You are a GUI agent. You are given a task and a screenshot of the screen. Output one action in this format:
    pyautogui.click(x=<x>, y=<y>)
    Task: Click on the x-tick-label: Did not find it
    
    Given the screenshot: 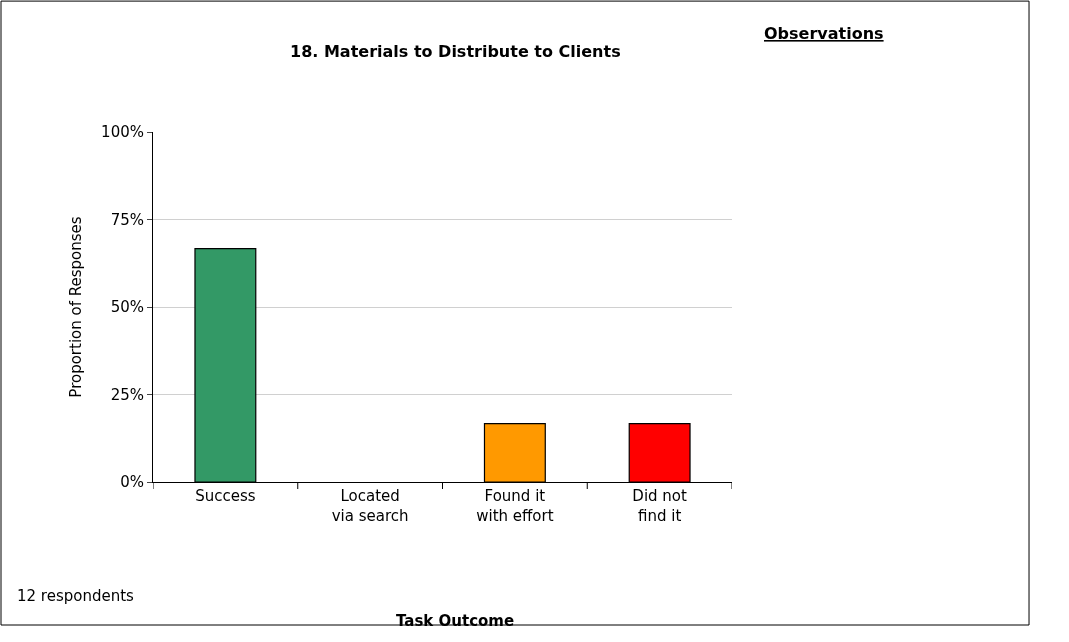 What is the action you would take?
    pyautogui.click(x=660, y=506)
    